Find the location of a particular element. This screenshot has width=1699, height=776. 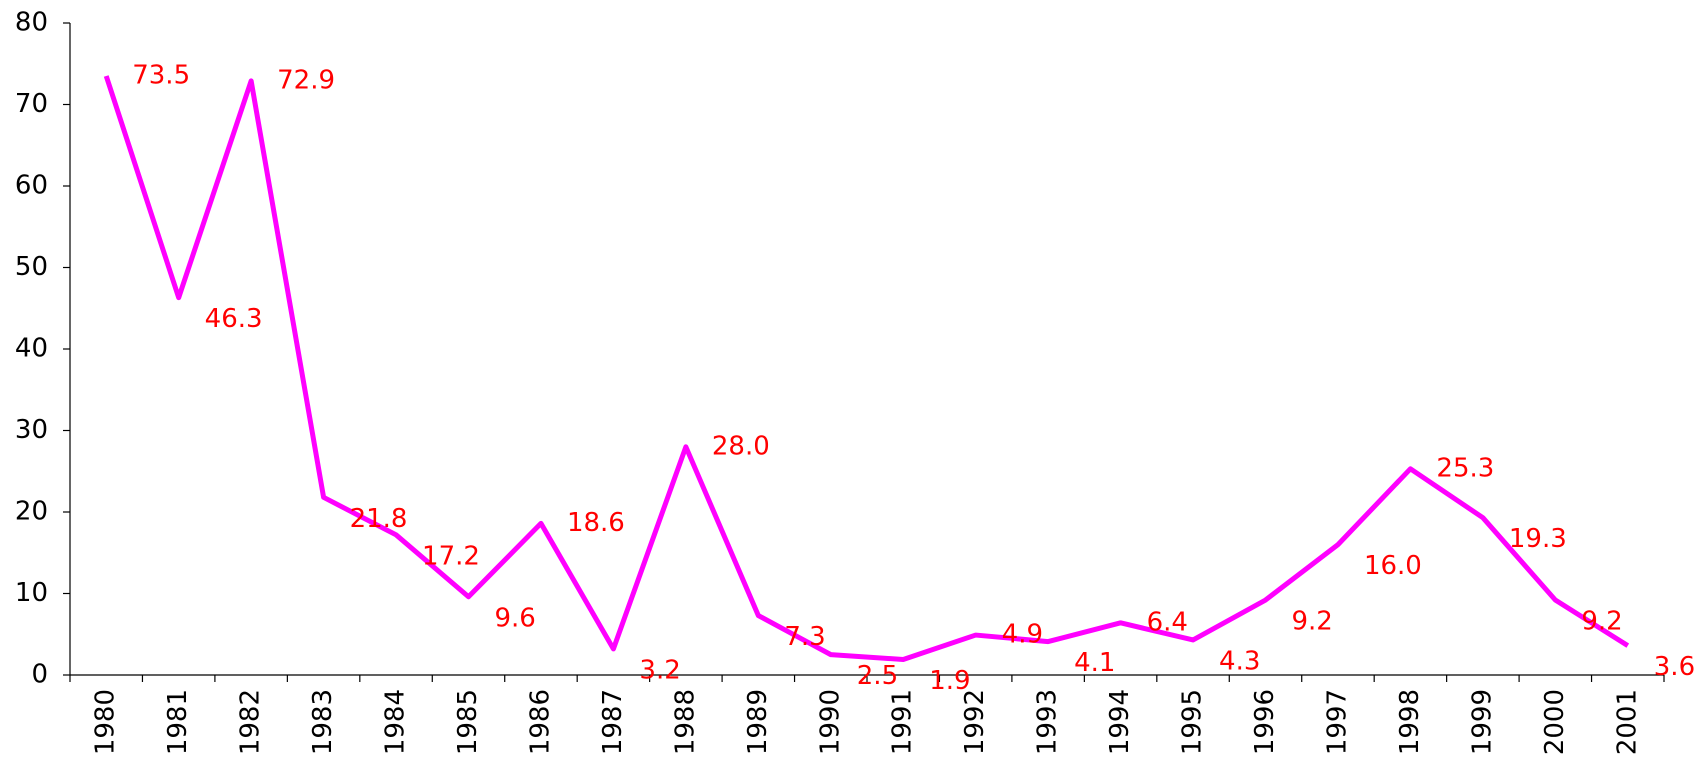

data-label: 7.3 is located at coordinates (804, 637).